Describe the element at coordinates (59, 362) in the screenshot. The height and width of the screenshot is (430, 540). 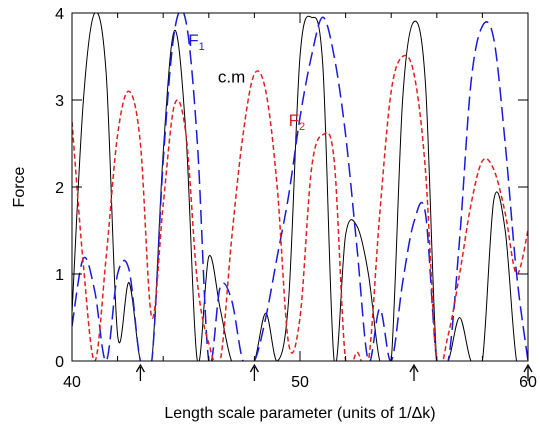
I see `y-tick-label: 0` at that location.